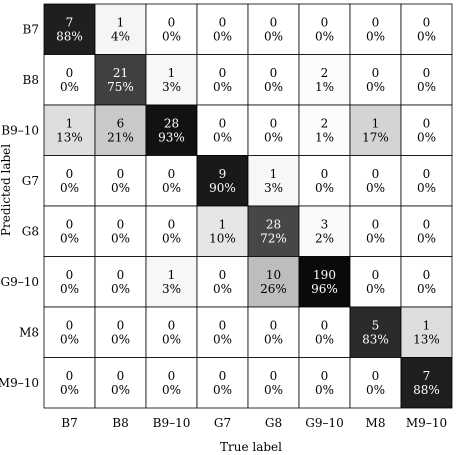 This screenshot has height=455, width=457. I want to click on cell-percent-1-5: 1%, so click(324, 87).